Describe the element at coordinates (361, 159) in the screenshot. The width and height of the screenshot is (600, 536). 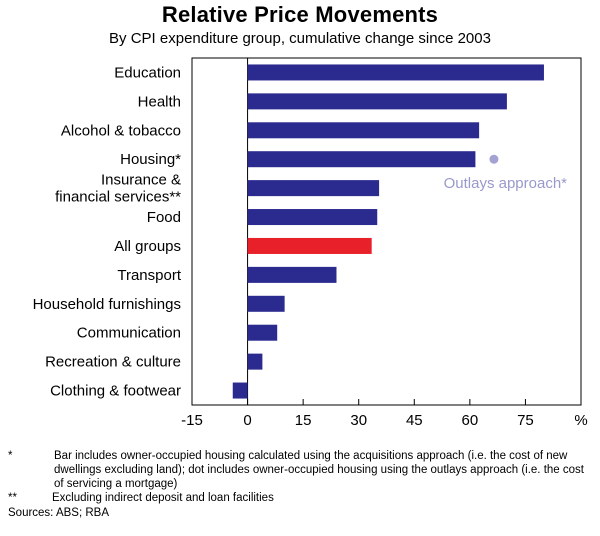
I see `bar-housing` at that location.